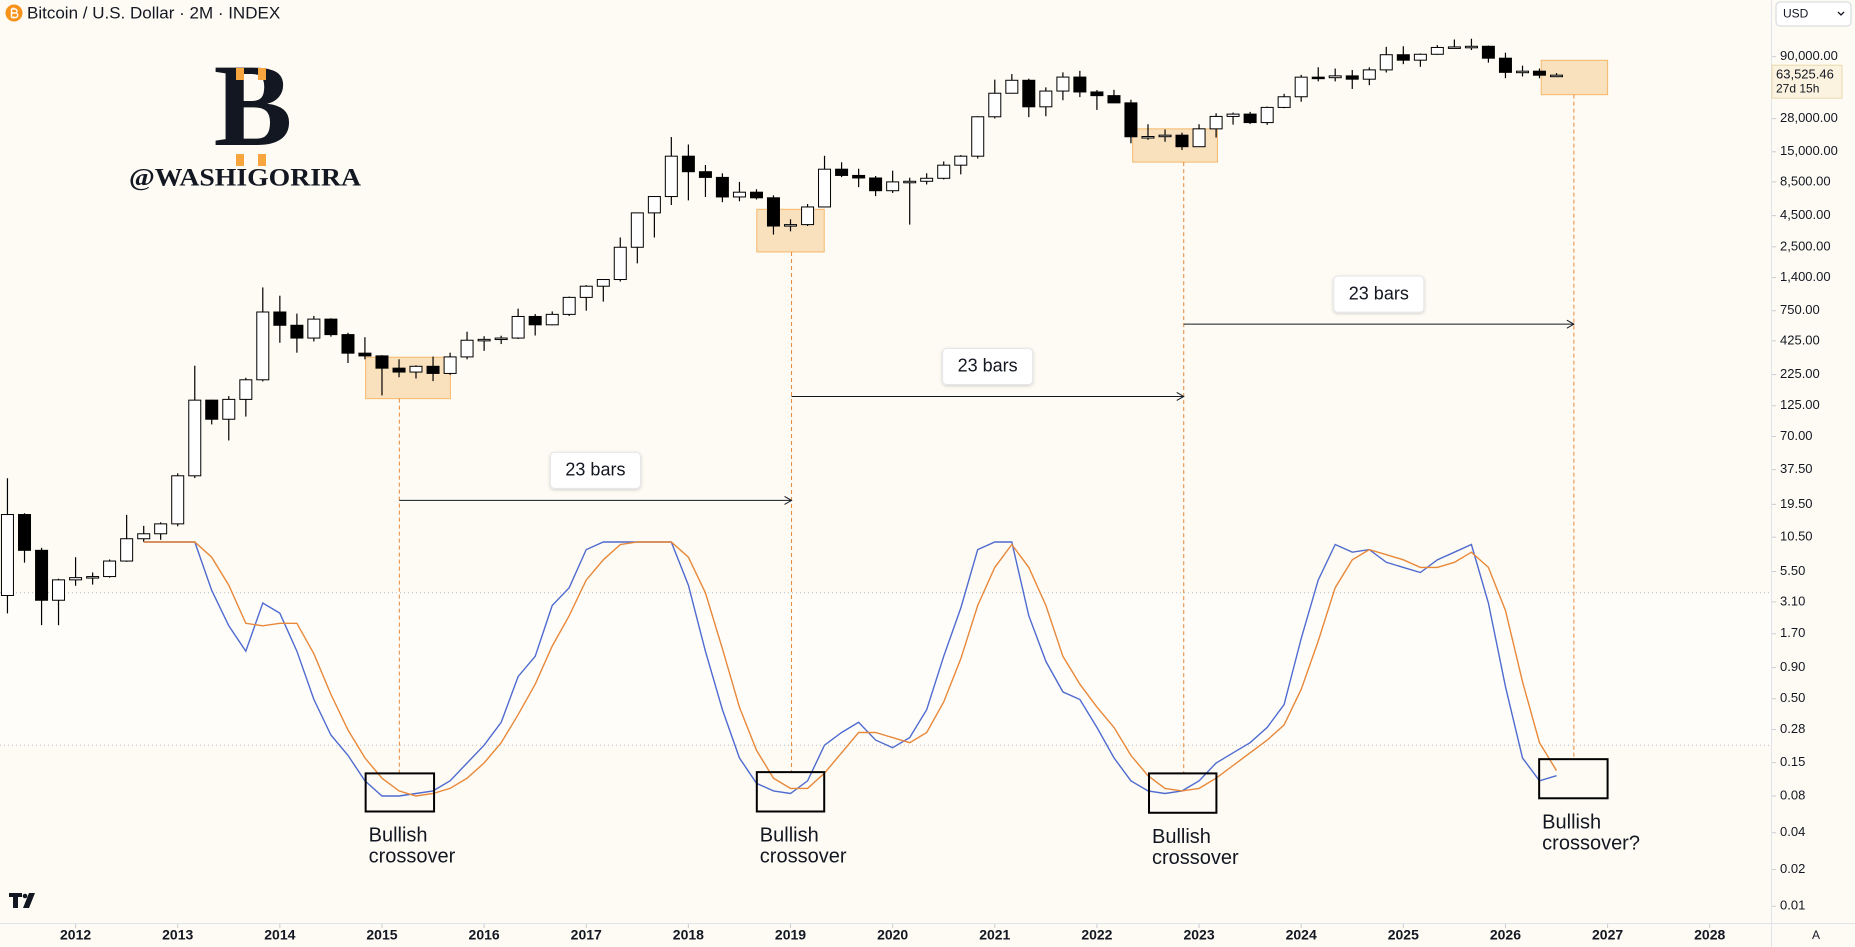 Image resolution: width=1855 pixels, height=947 pixels. Describe the element at coordinates (1096, 935) in the screenshot. I see `x-tick-label: 2022` at that location.